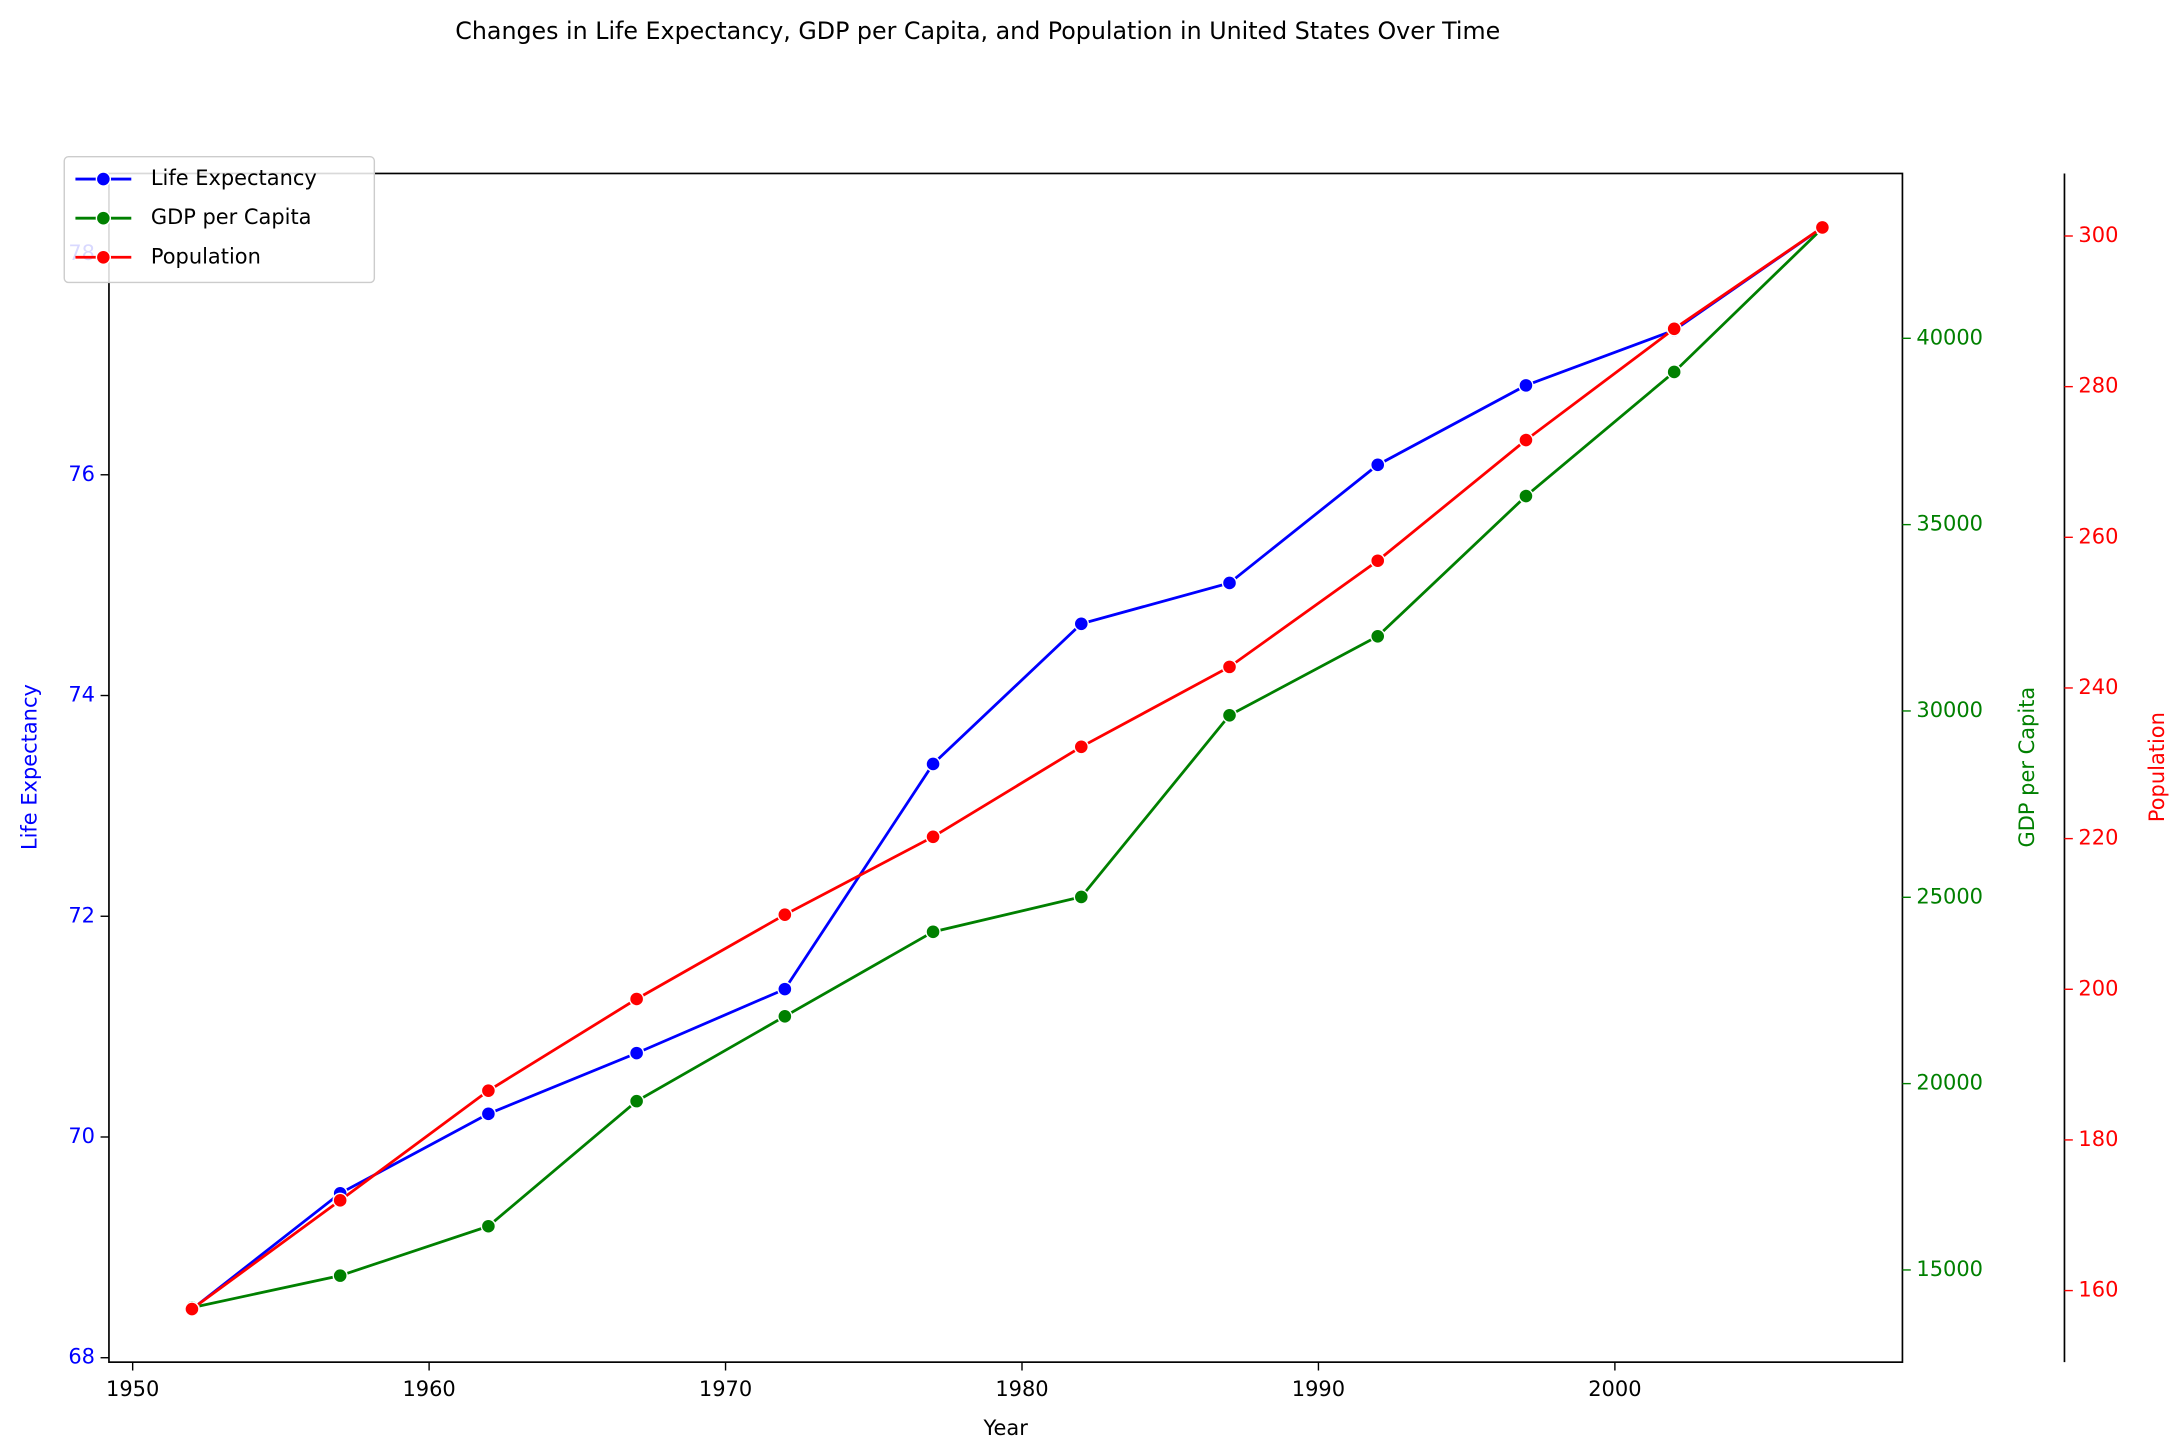 Image resolution: width=2179 pixels, height=1456 pixels. I want to click on legend-box, so click(219, 220).